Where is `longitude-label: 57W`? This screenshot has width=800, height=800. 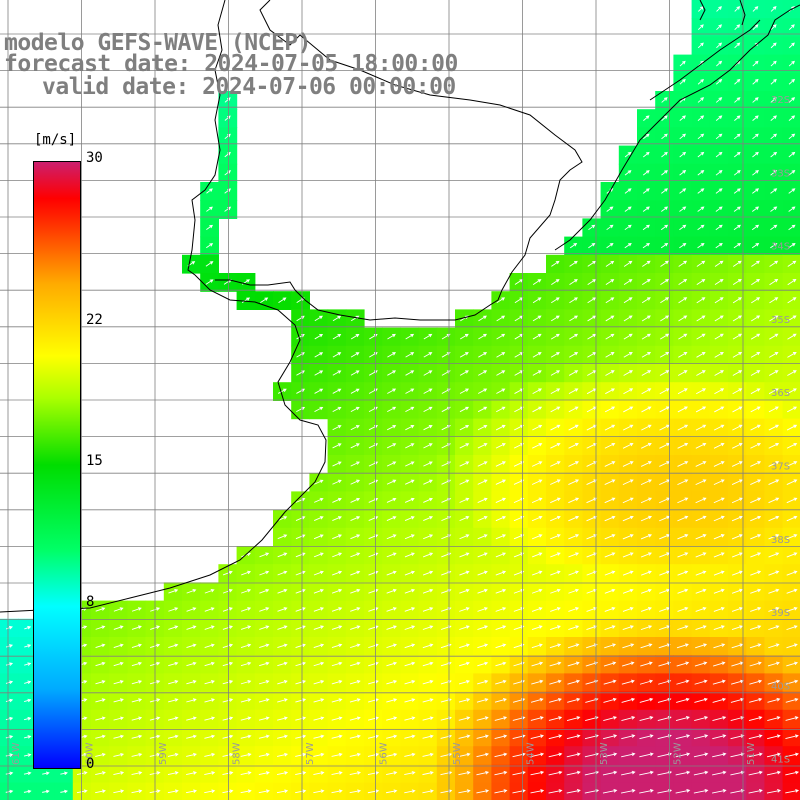
longitude-label: 57W is located at coordinates (310, 753).